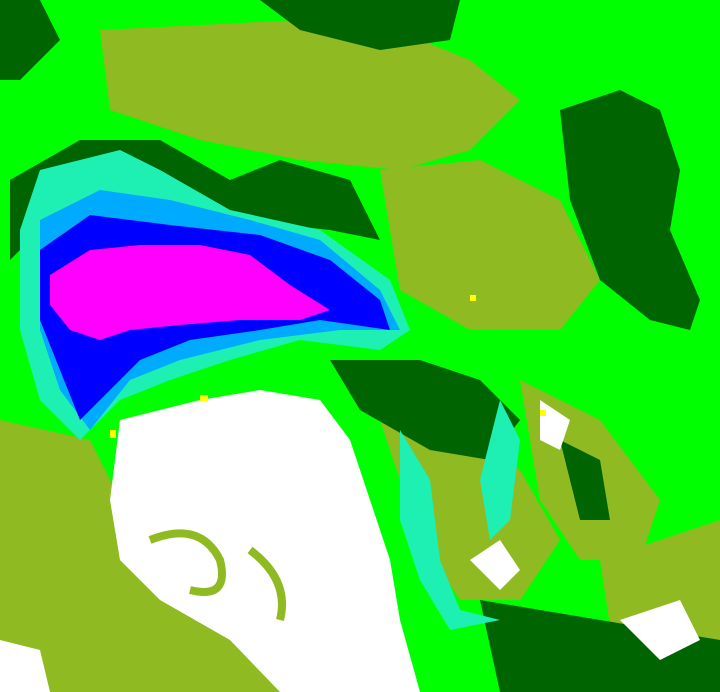 This screenshot has width=720, height=692. Describe the element at coordinates (328, 366) in the screenshot. I see `yellow-speckles` at that location.